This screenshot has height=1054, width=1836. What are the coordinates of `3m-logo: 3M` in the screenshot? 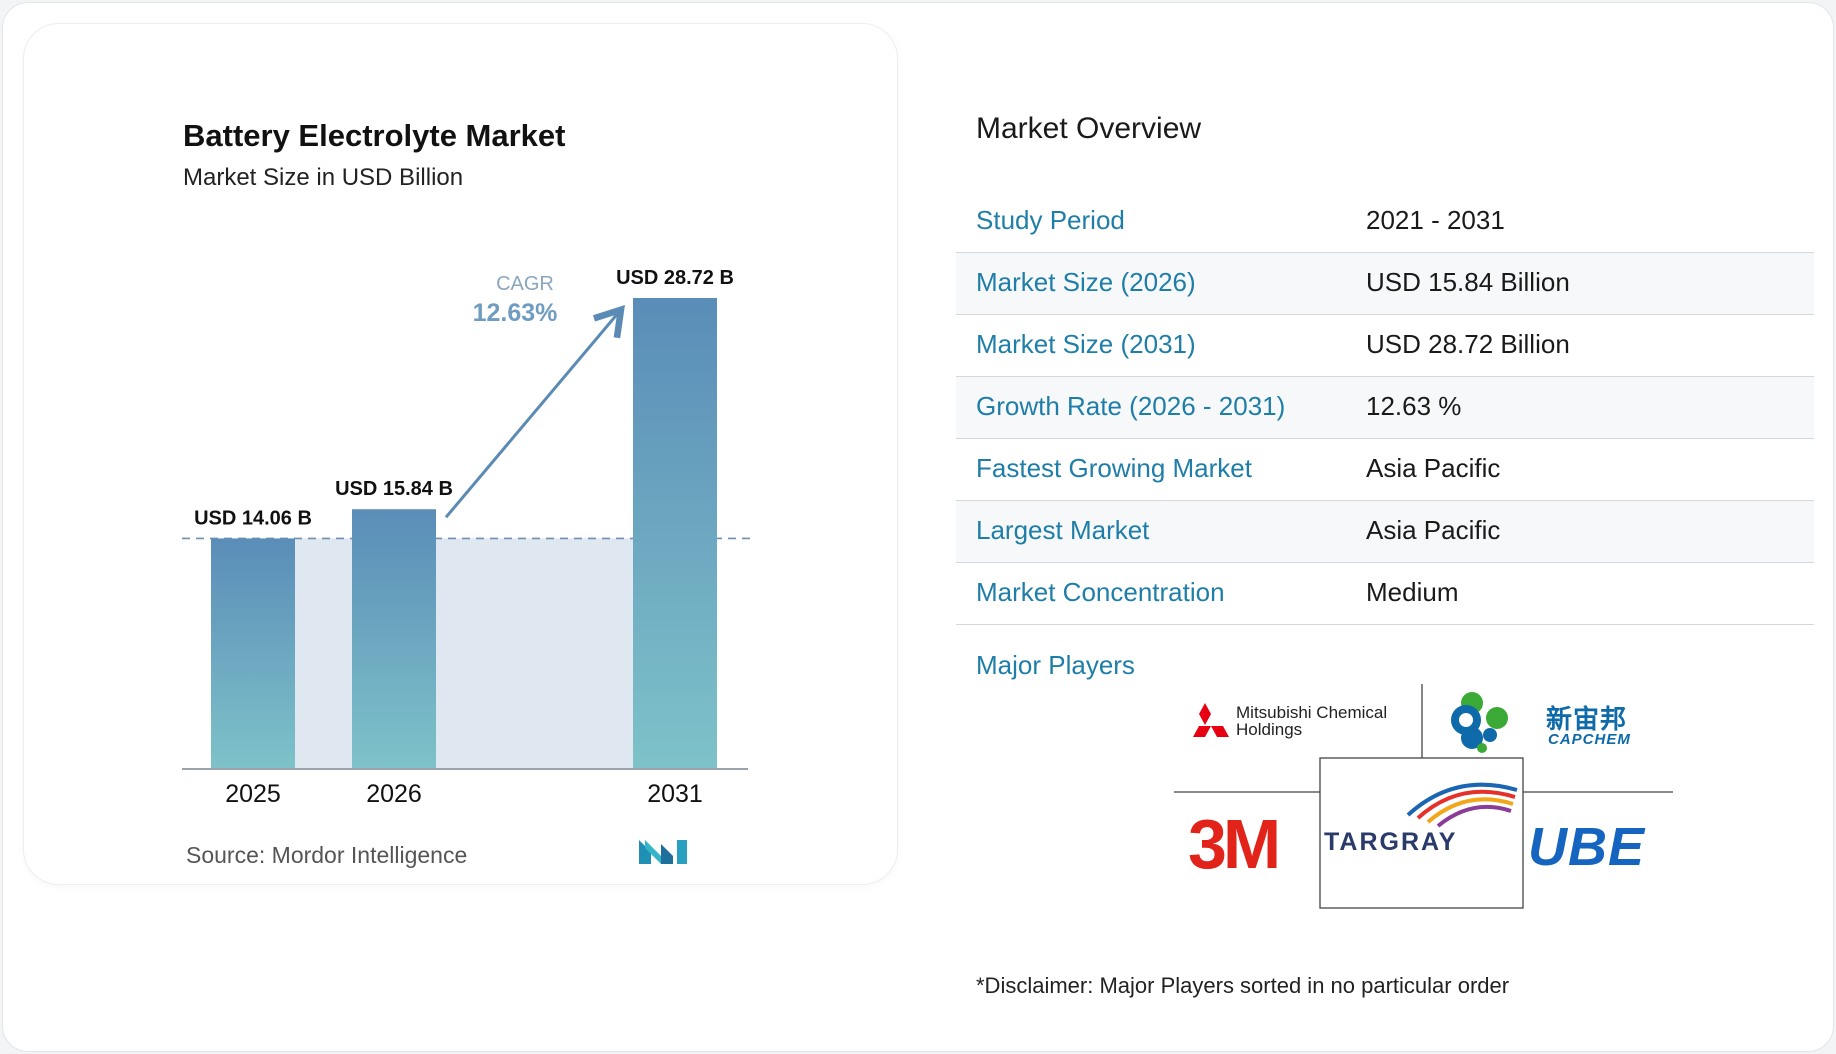 It's located at (1234, 844).